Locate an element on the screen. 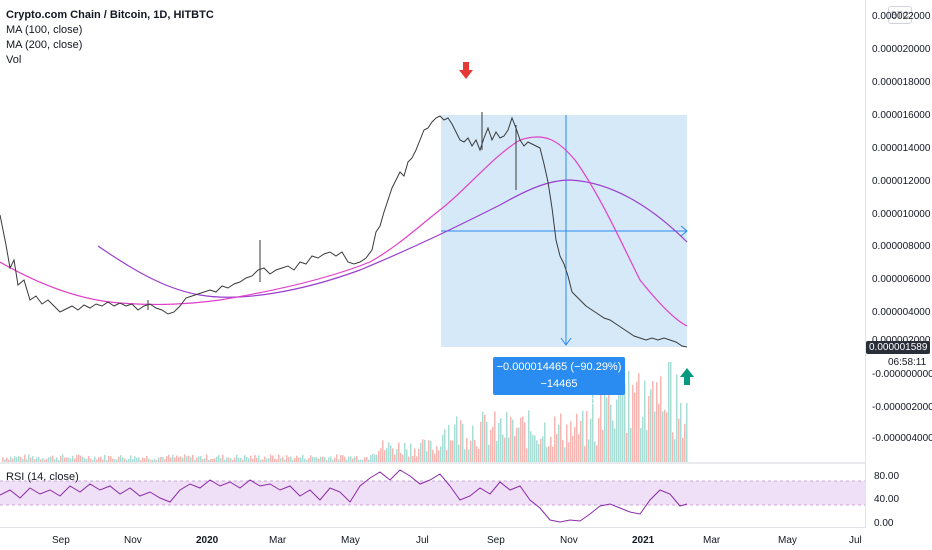 This screenshot has height=550, width=932. time-tick: Nov is located at coordinates (569, 540).